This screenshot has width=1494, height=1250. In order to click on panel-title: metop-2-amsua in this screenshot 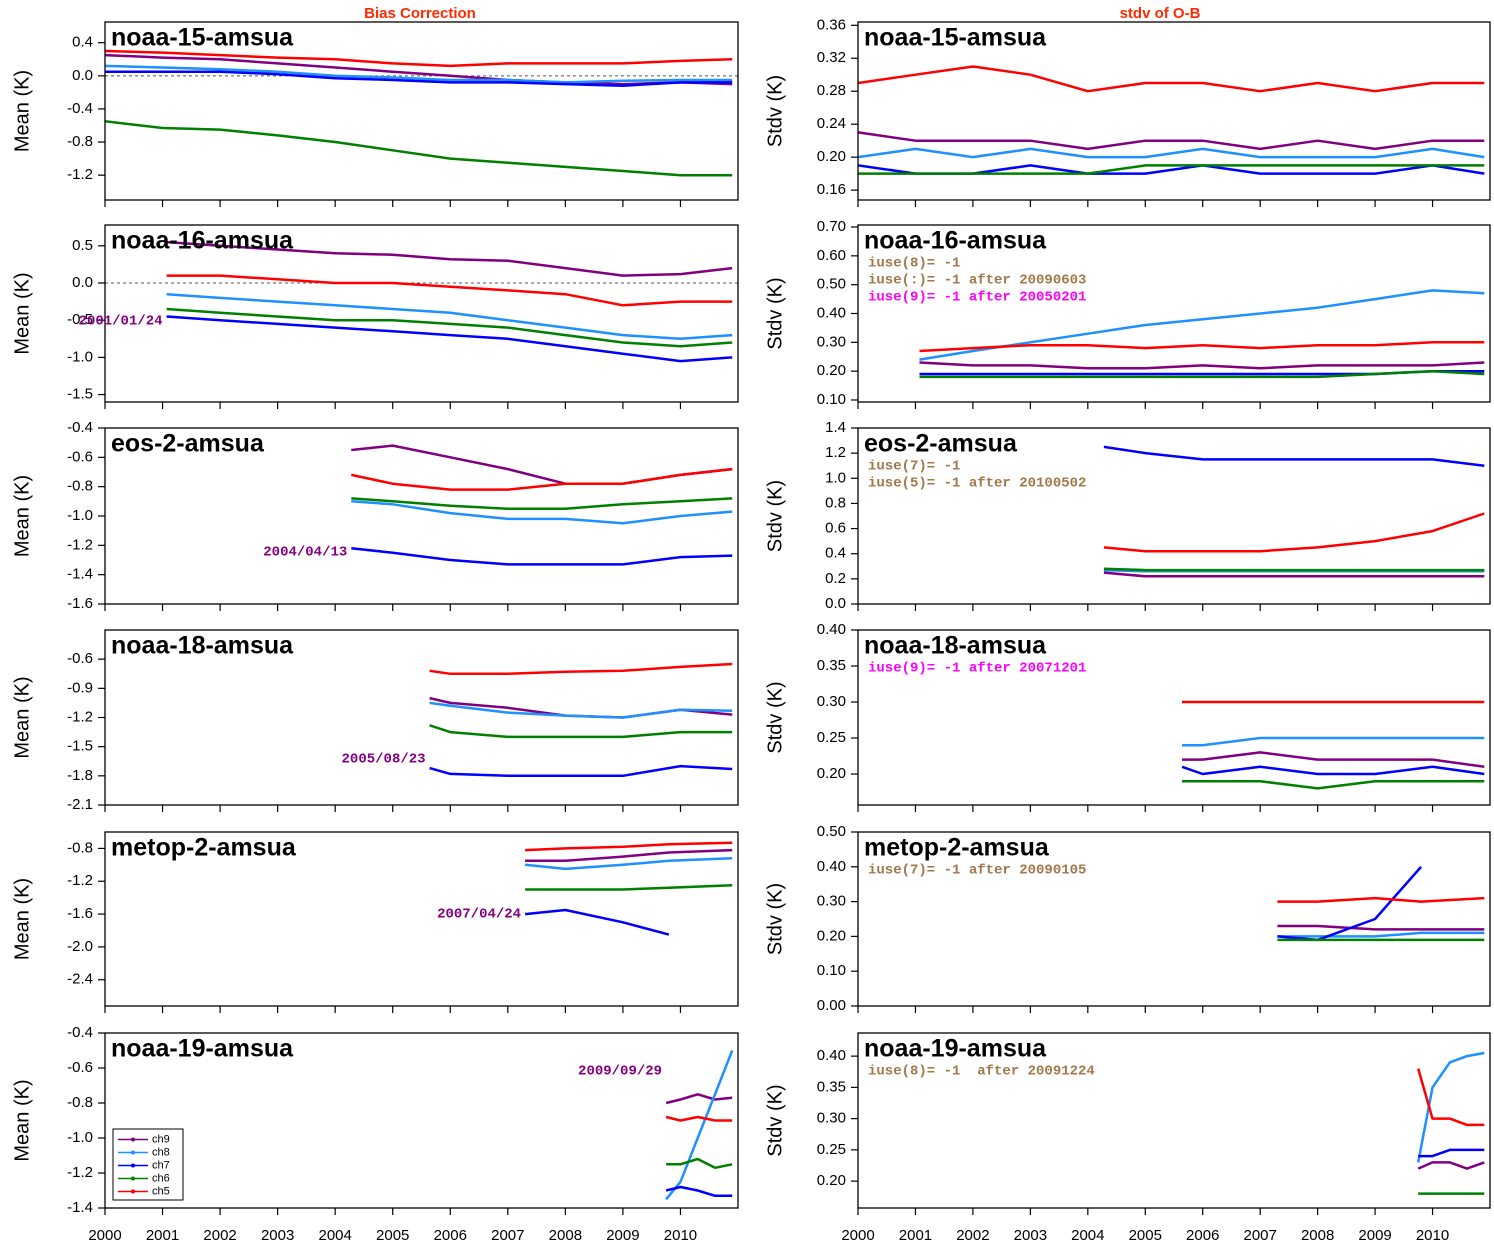, I will do `click(204, 848)`.